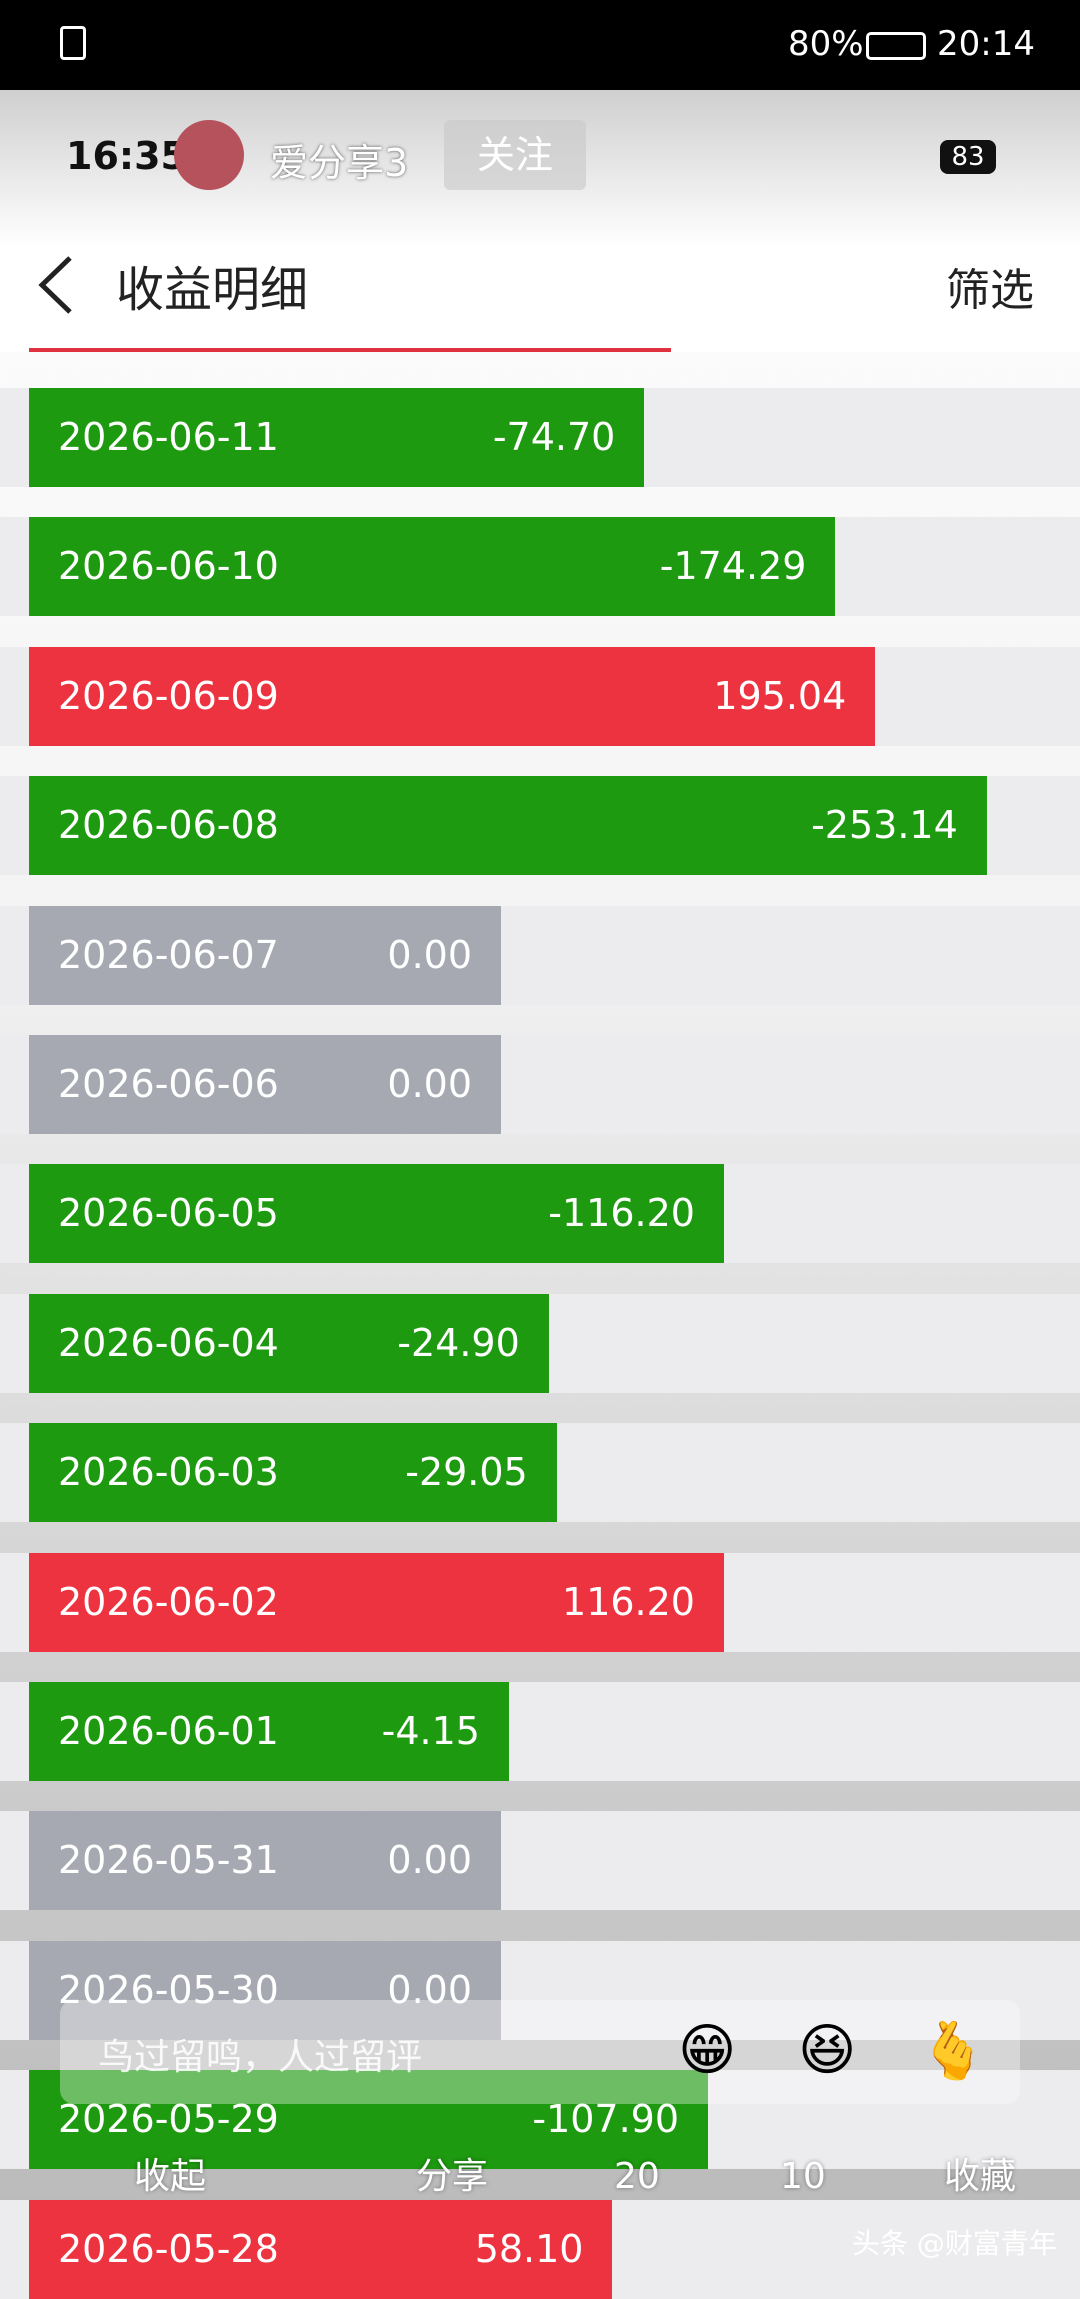 The image size is (1080, 2299). Describe the element at coordinates (733, 566) in the screenshot. I see `row-value: -174.29` at that location.